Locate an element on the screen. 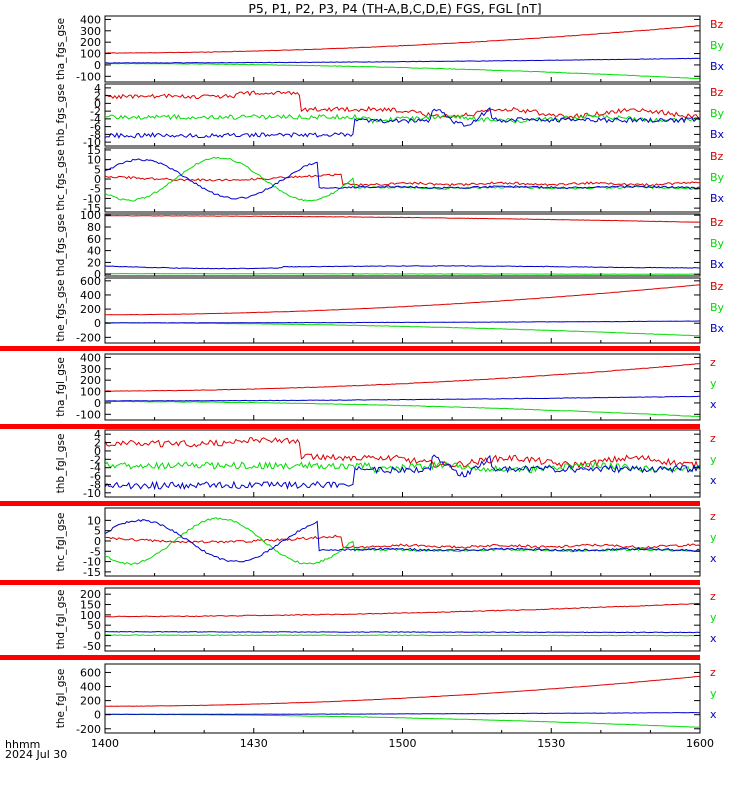 The width and height of the screenshot is (750, 800). y-tick-label: -4 is located at coordinates (95, 468).